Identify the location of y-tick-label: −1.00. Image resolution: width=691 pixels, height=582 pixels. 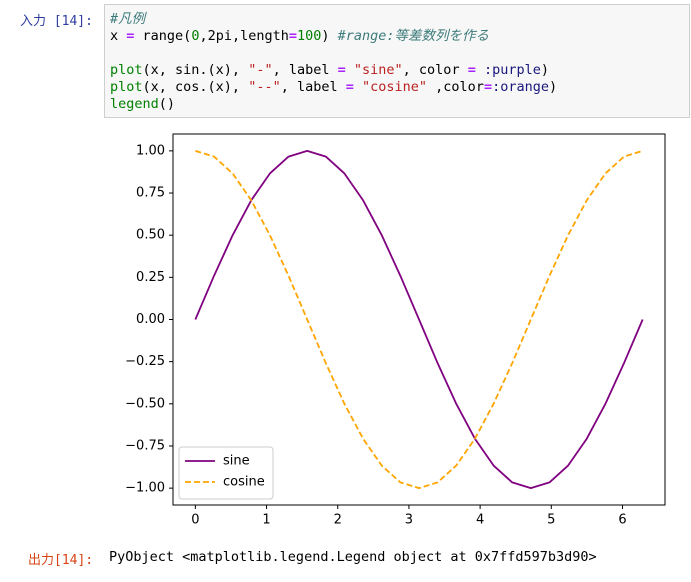
(145, 488).